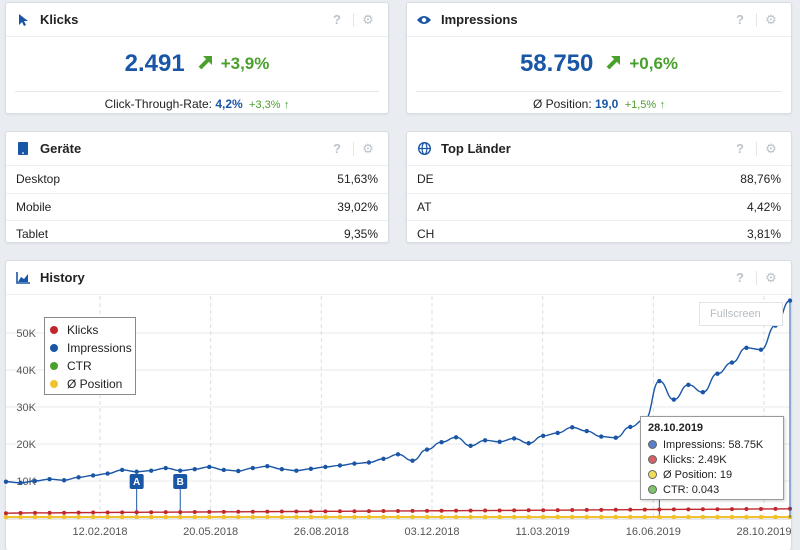  I want to click on legend-item-position: Ø Position, so click(92, 384).